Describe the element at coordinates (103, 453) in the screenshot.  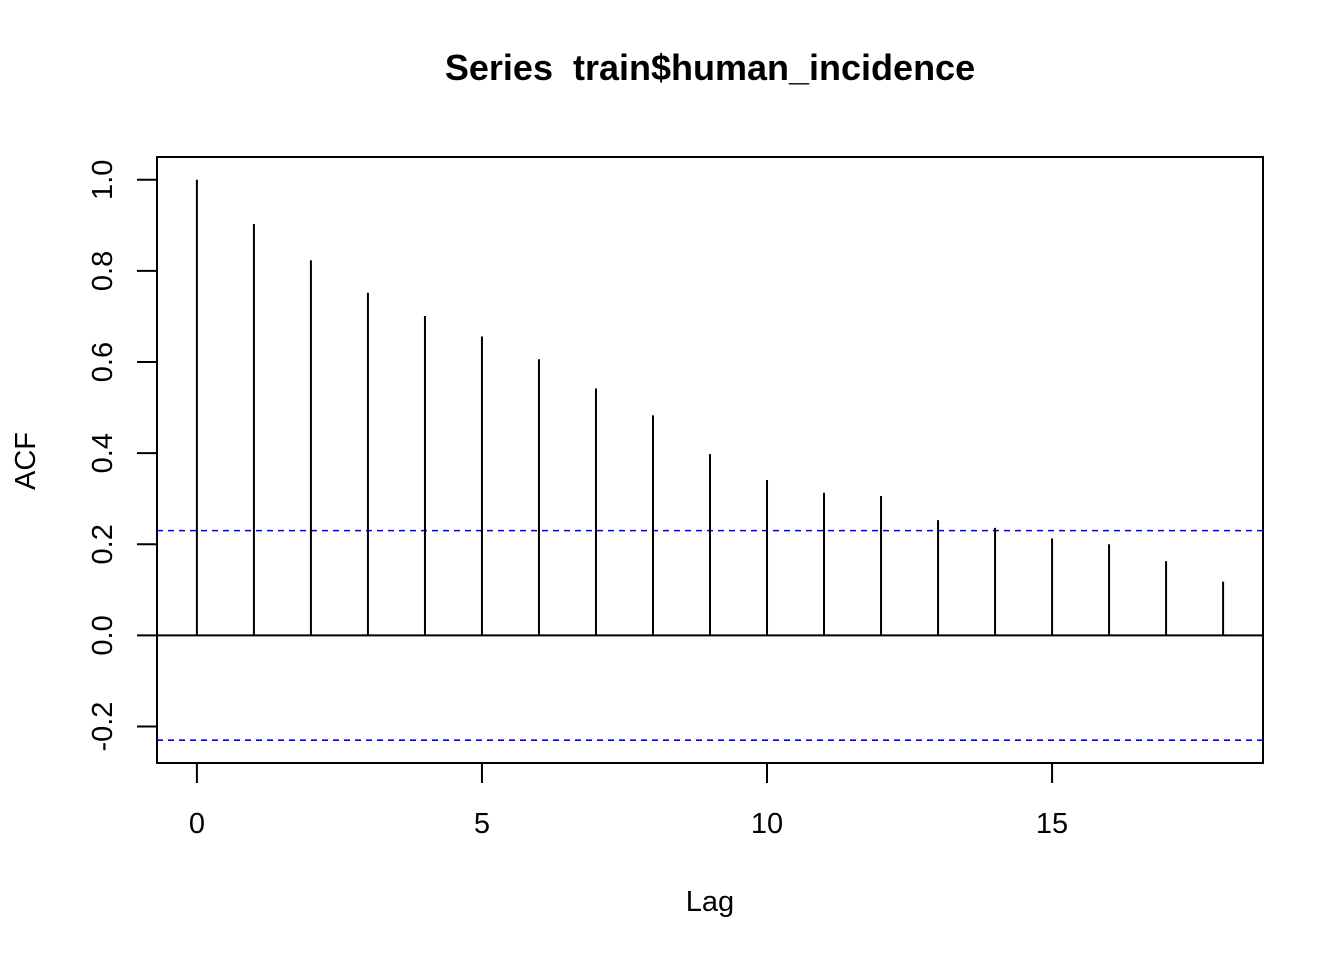
I see `y-tick-label: 0.4` at that location.